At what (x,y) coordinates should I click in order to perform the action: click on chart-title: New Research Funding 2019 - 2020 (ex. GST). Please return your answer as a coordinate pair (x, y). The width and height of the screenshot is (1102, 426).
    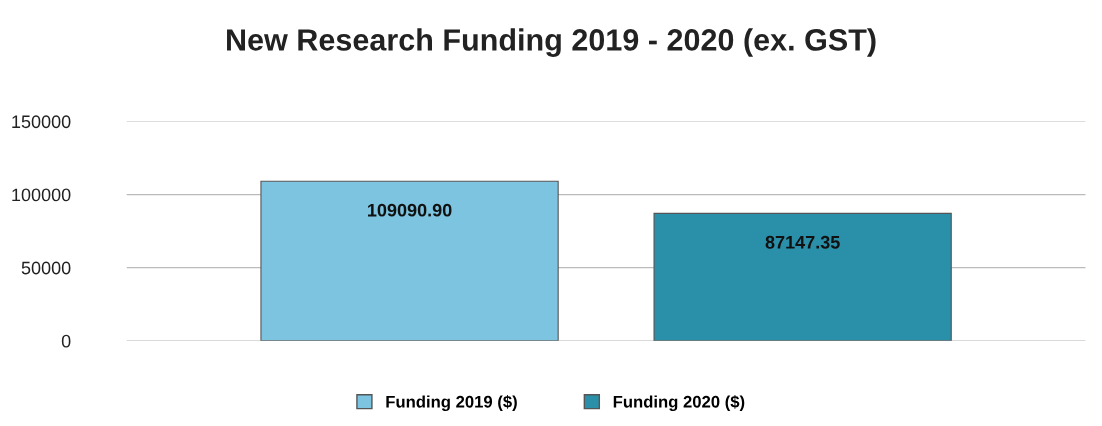
    Looking at the image, I should click on (551, 42).